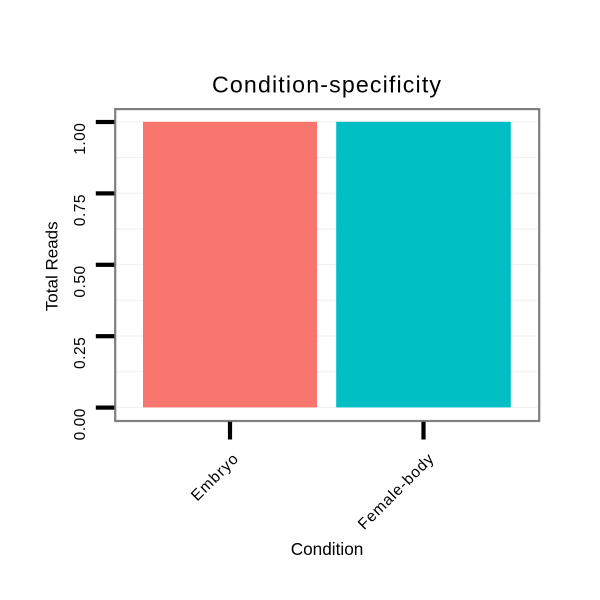 The image size is (600, 600). I want to click on svg-text: Condition-specificity, so click(326, 85).